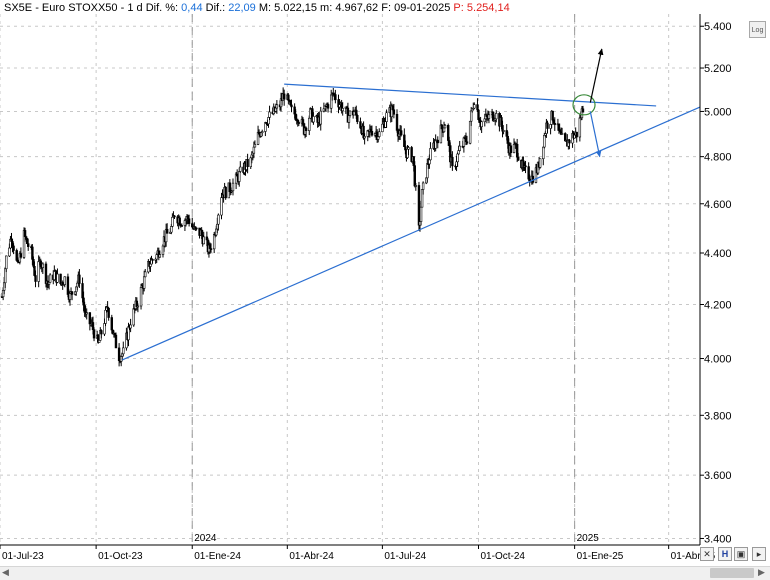 The height and width of the screenshot is (580, 770). What do you see at coordinates (718, 158) in the screenshot?
I see `y-tick-label: 4.800` at bounding box center [718, 158].